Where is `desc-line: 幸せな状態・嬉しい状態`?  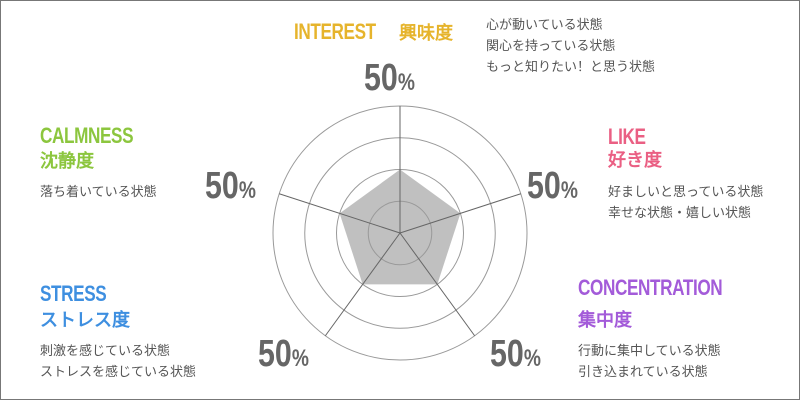
desc-line: 幸せな状態・嬉しい状態 is located at coordinates (680, 213).